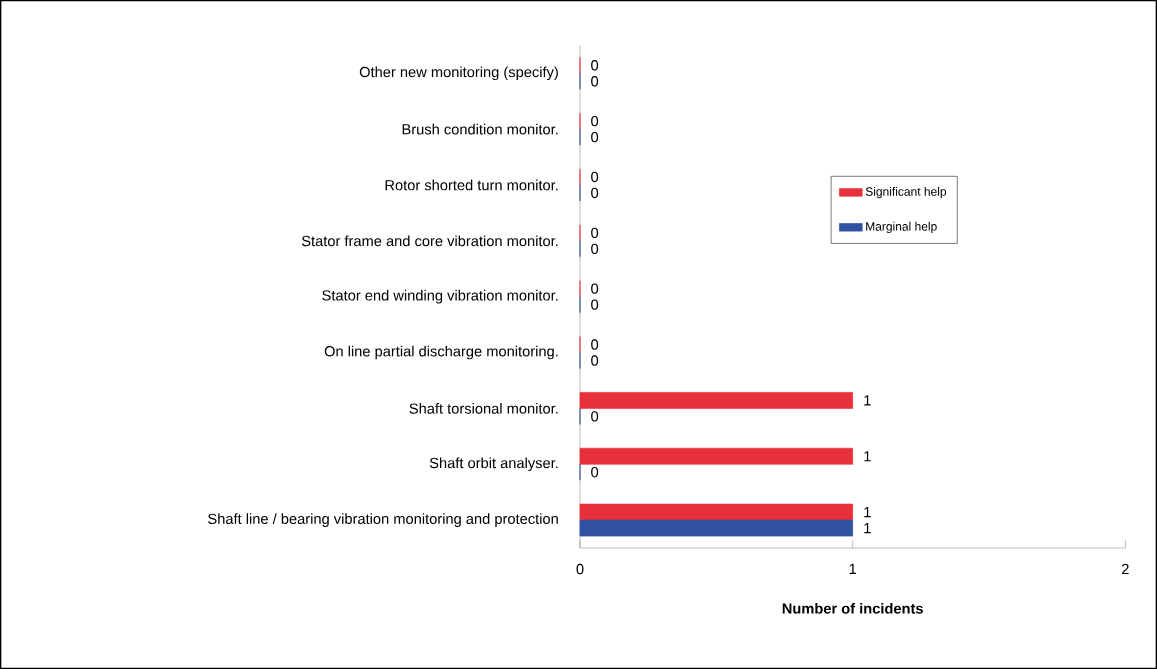 This screenshot has width=1157, height=669. Describe the element at coordinates (471, 185) in the screenshot. I see `y-tick-label: Rotor shorted turn monitor.` at that location.